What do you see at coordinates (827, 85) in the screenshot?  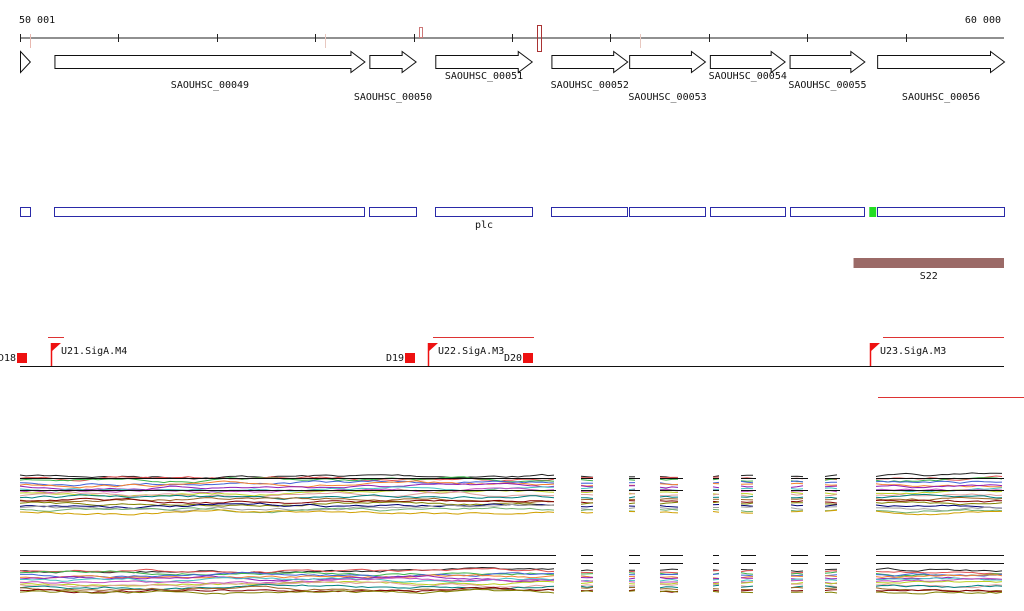 I see `gene-label: SAOUHSC_00055` at bounding box center [827, 85].